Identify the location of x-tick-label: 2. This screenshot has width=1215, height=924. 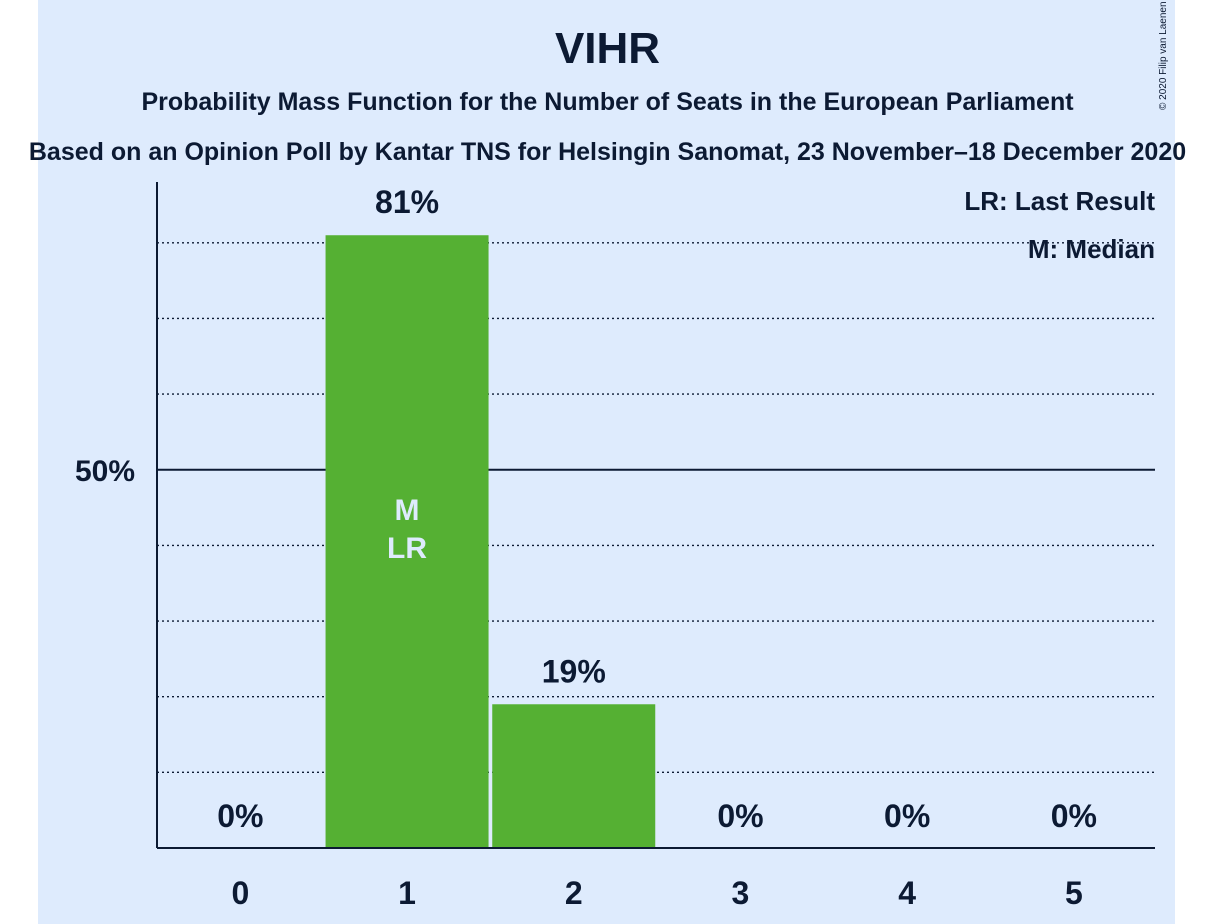
(574, 893).